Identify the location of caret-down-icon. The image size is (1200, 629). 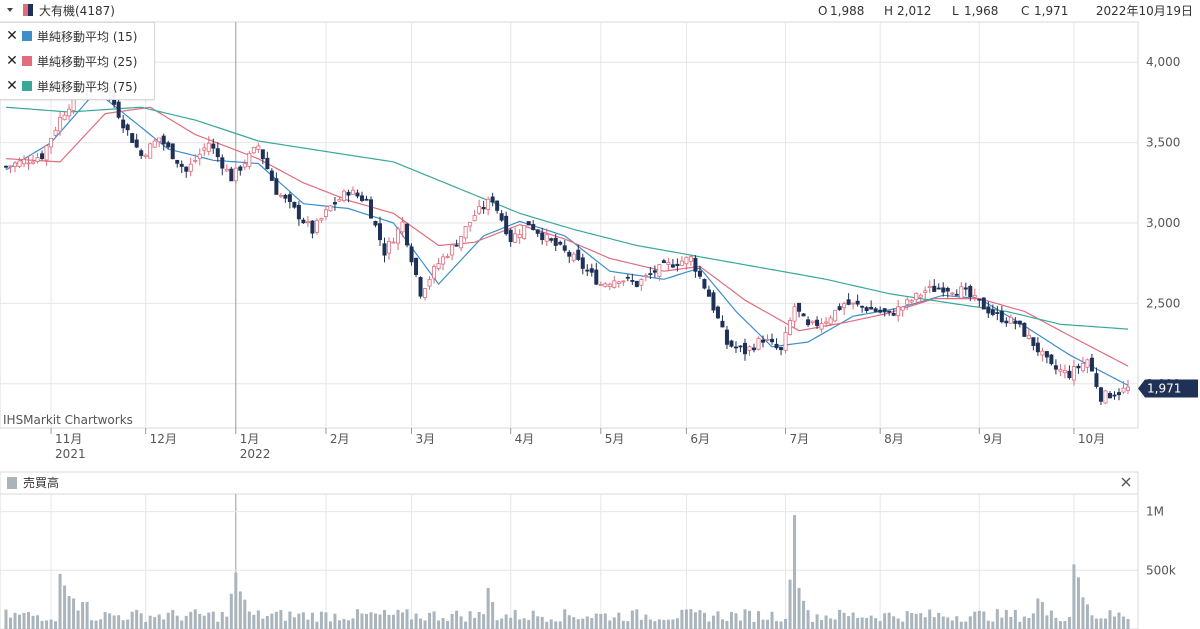
(10, 10).